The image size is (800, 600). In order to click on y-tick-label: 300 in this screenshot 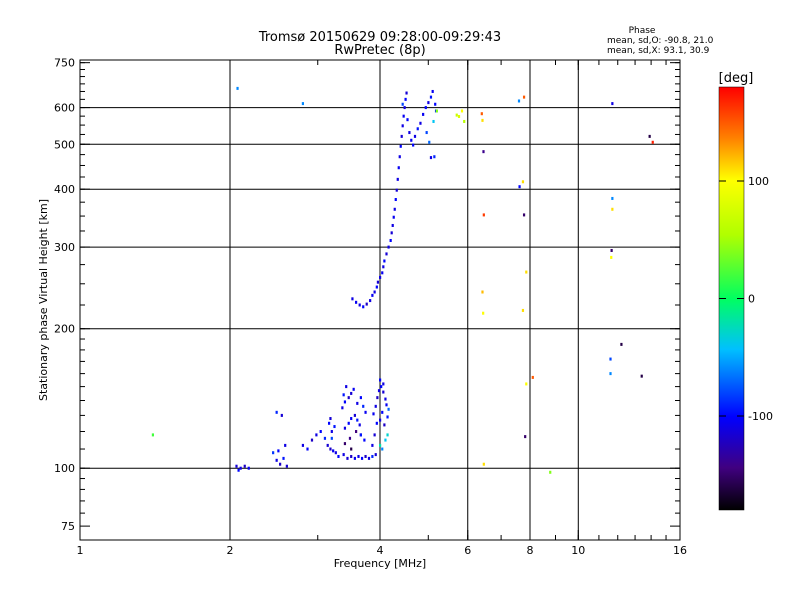, I will do `click(64, 247)`.